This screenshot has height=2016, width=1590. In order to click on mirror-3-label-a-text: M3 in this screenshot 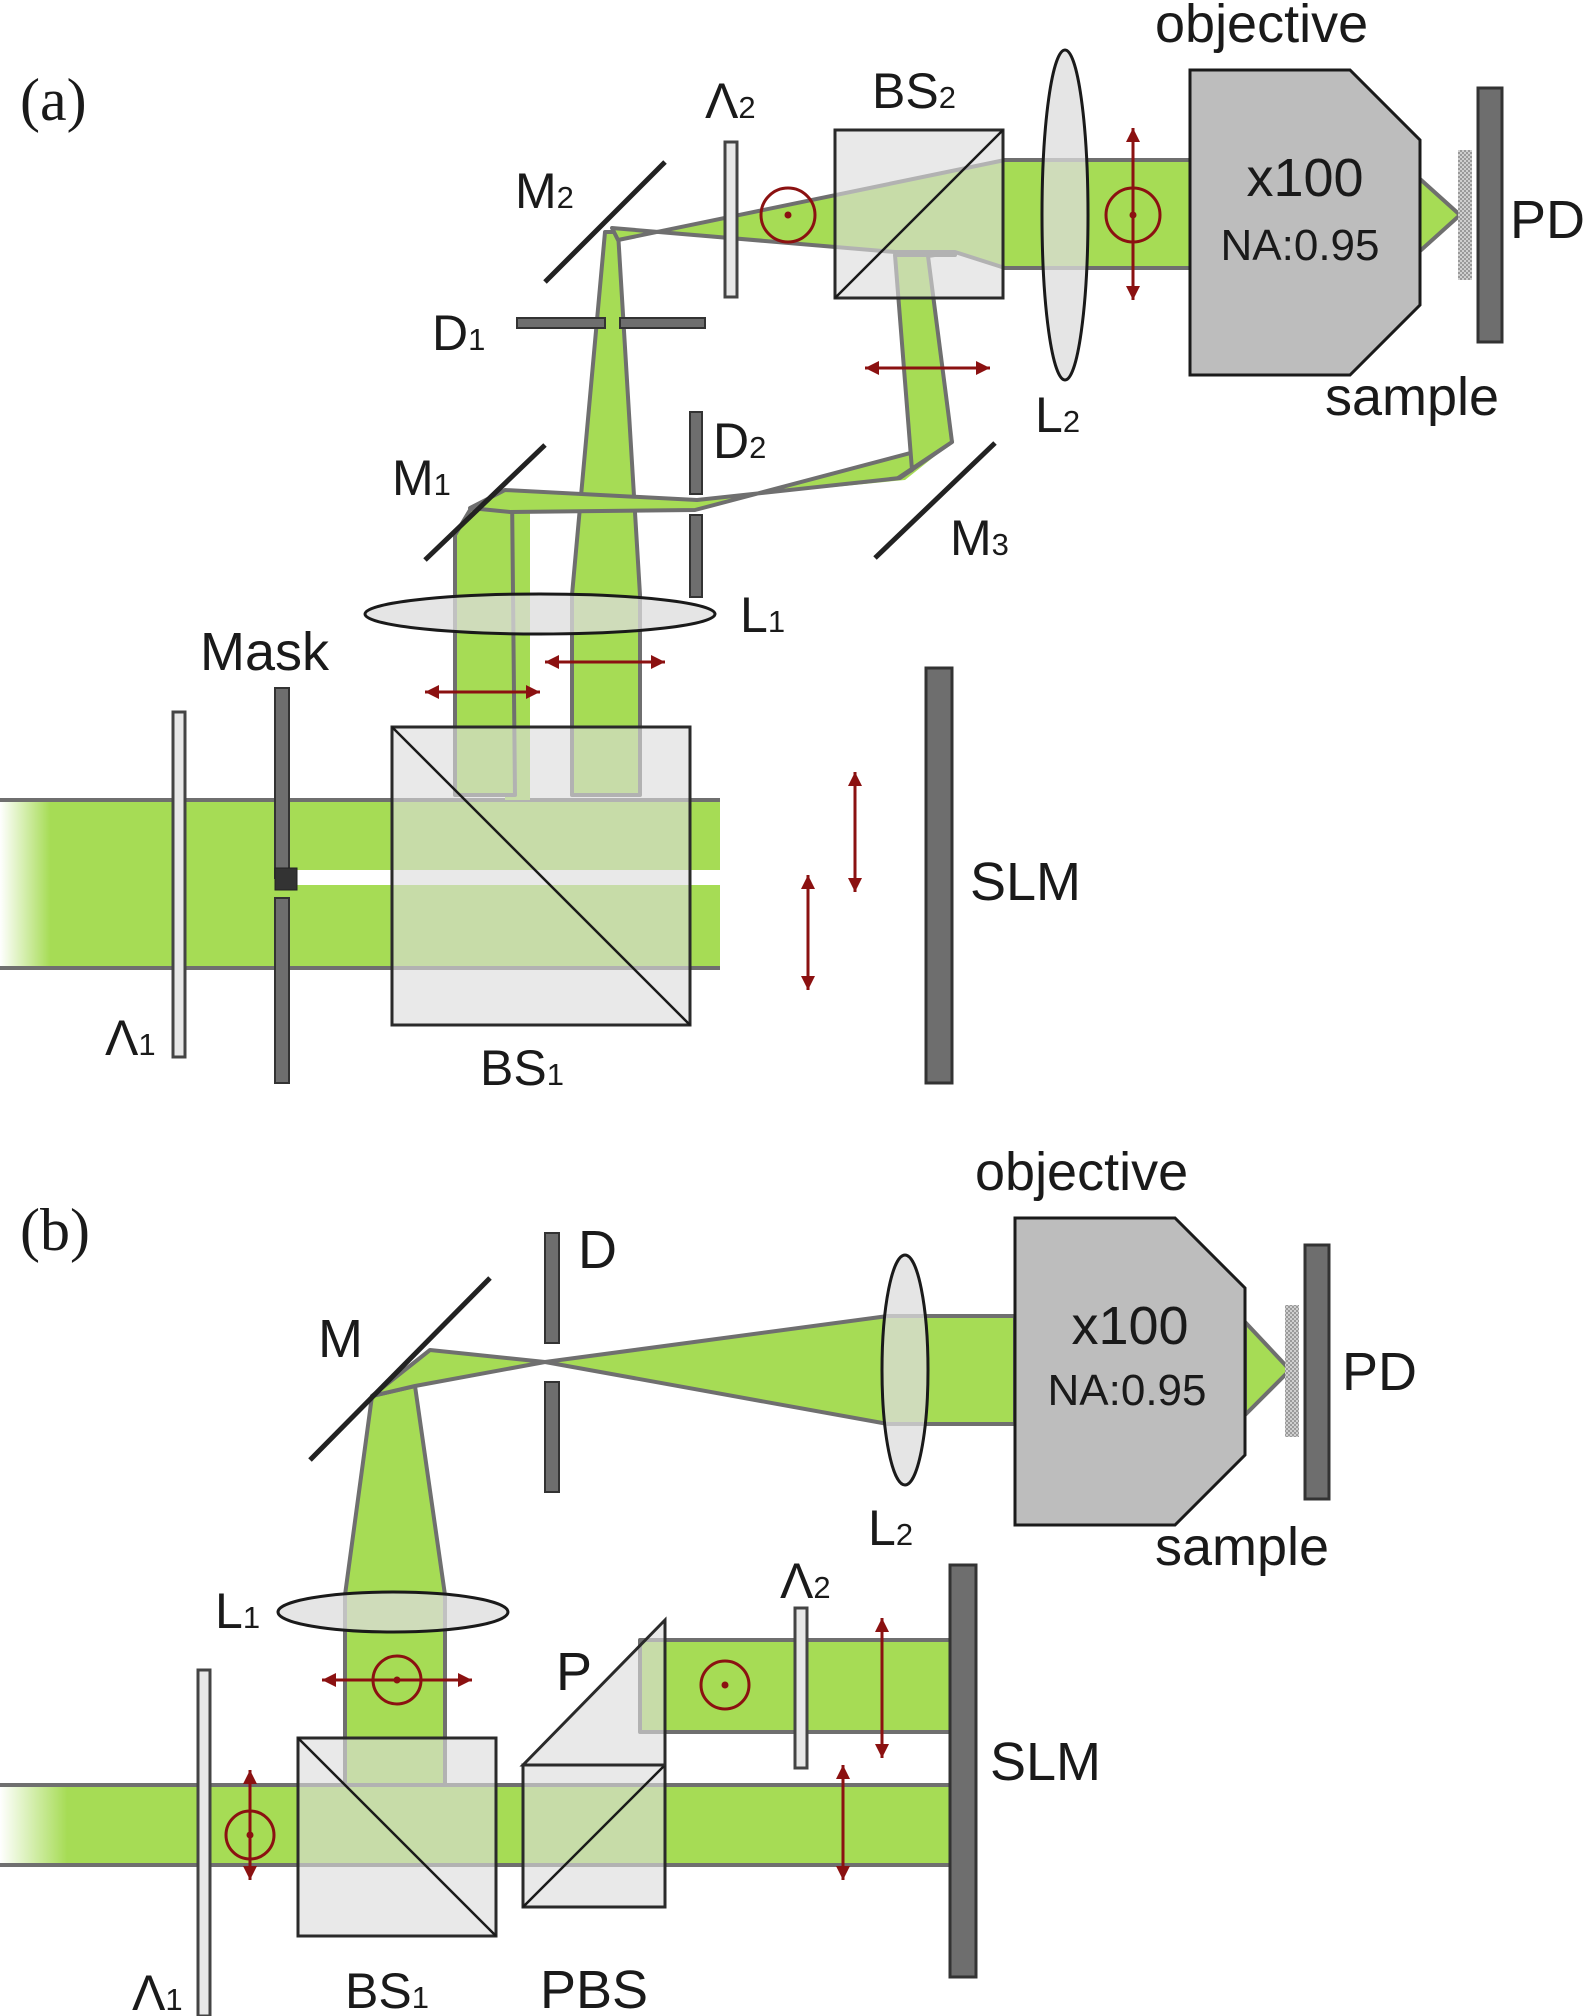, I will do `click(979, 538)`.